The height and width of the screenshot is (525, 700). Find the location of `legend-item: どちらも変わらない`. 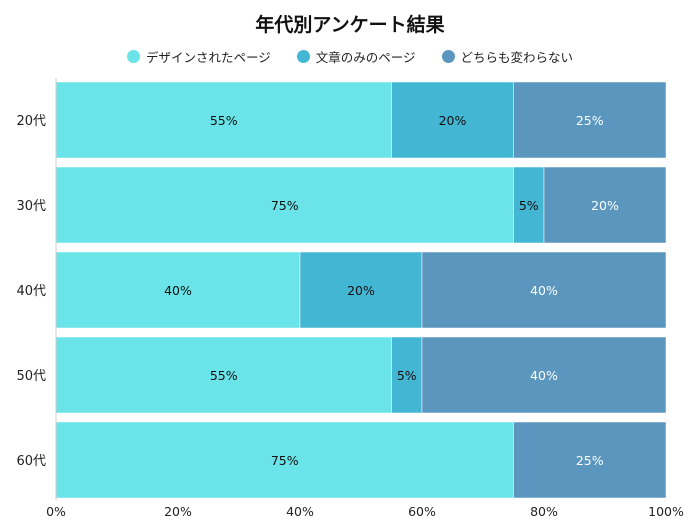

legend-item: どちらも変わらない is located at coordinates (507, 56).